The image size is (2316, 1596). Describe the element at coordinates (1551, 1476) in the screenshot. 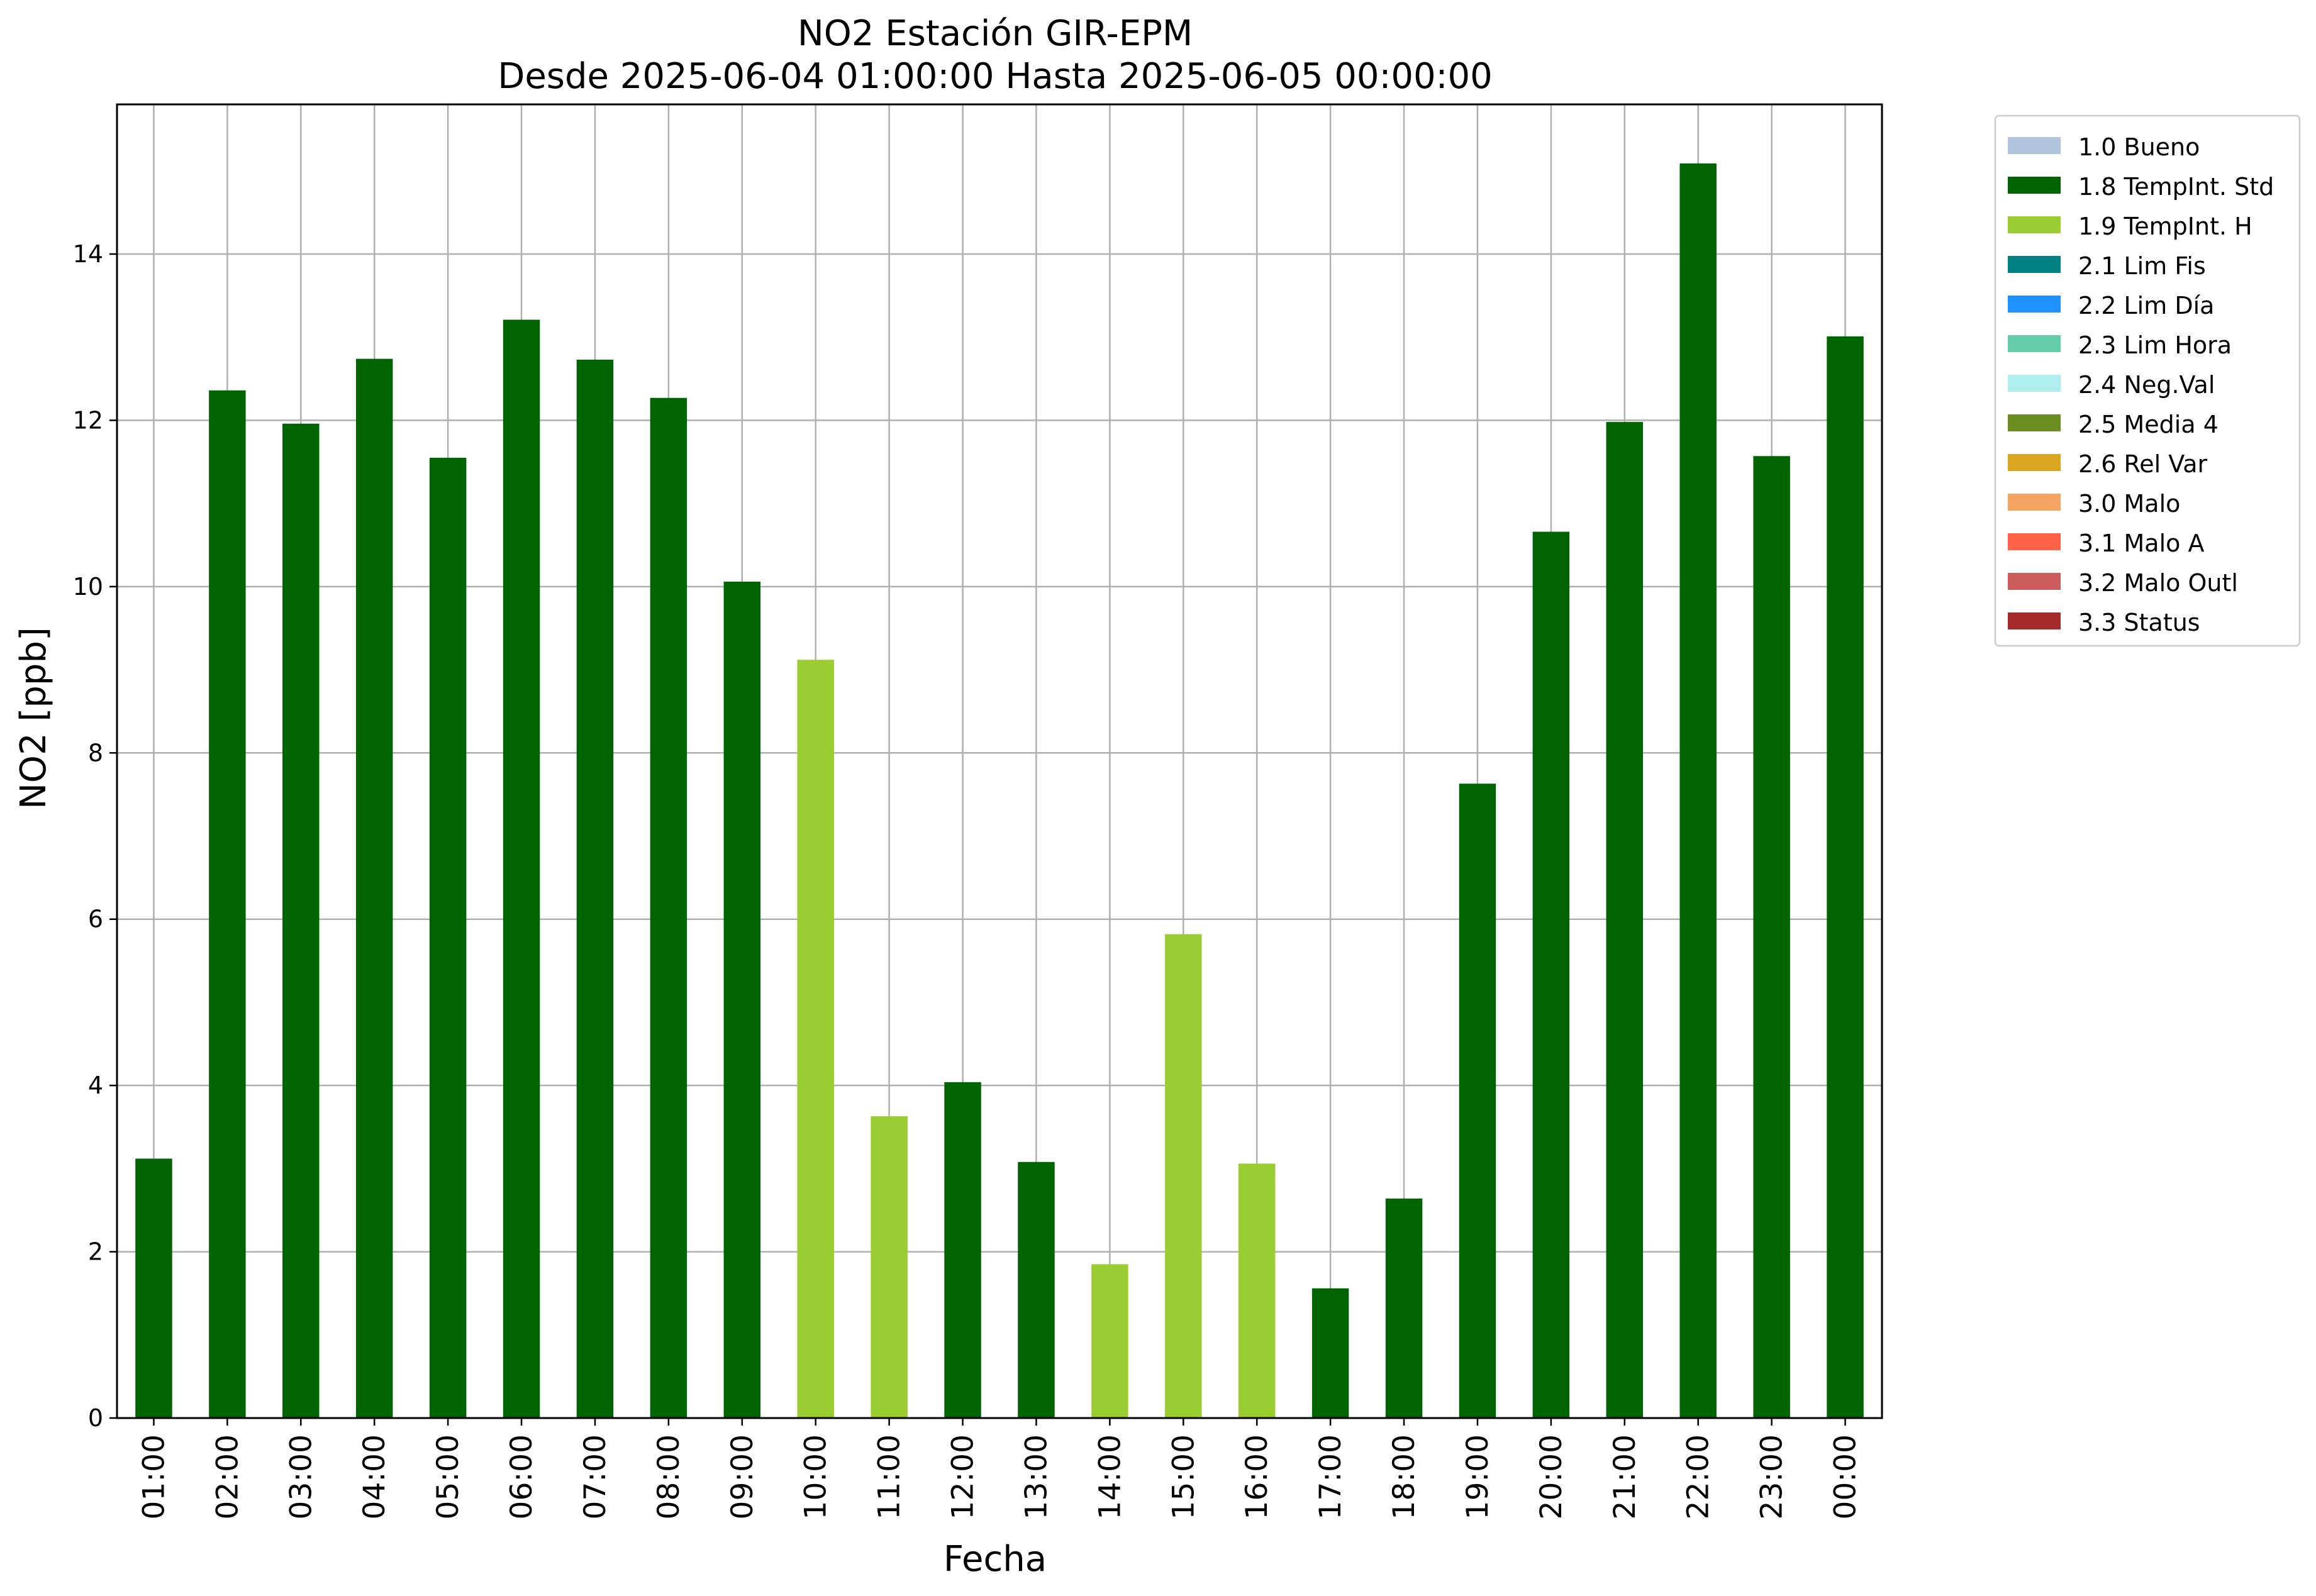

I see `x-tick-label: 20:00` at that location.